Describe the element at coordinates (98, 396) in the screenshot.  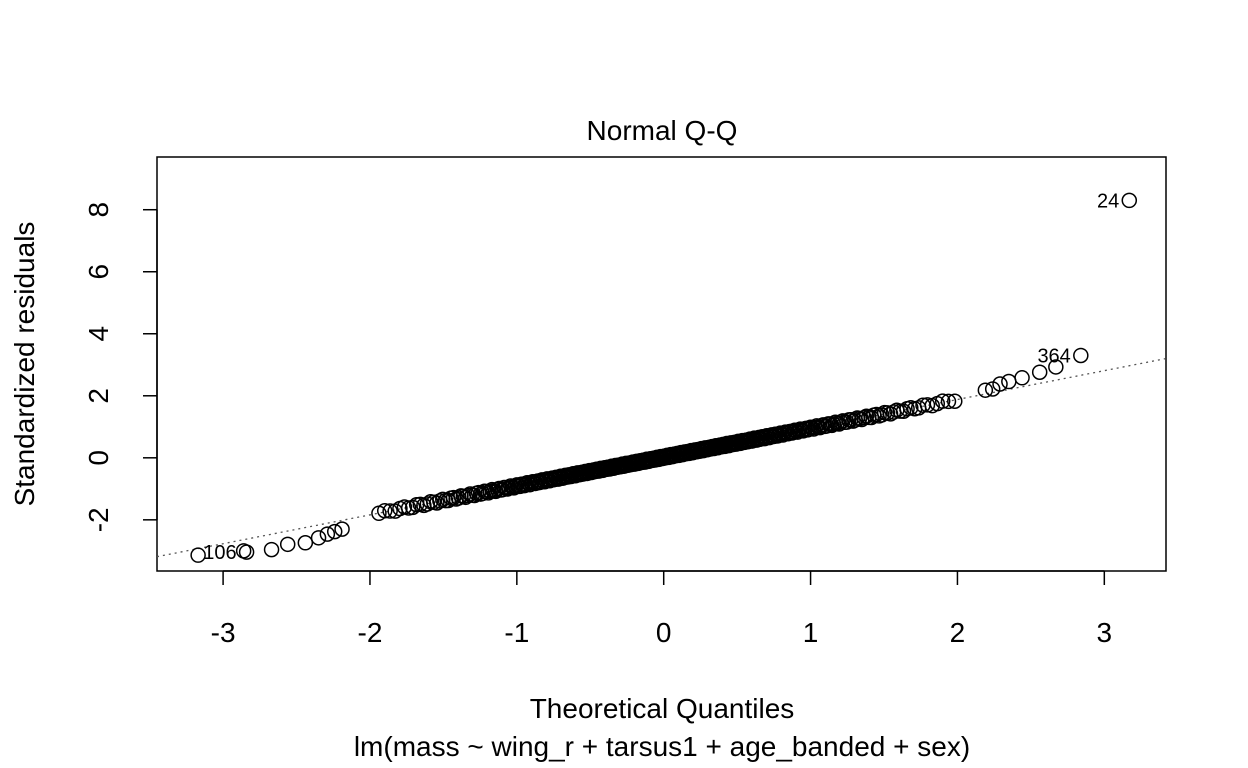
I see `y-tick-label: 2` at that location.